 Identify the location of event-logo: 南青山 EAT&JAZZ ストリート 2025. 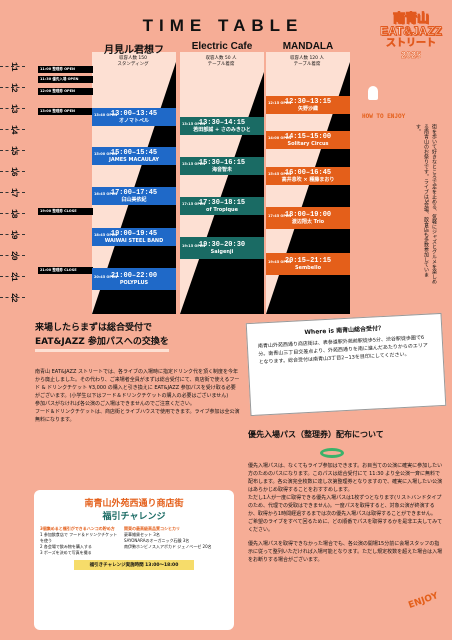
(411, 35).